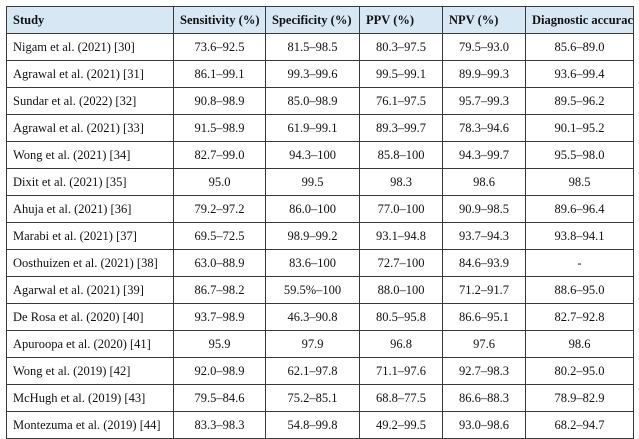  I want to click on cell-ppv: 80.5–95.8, so click(401, 317).